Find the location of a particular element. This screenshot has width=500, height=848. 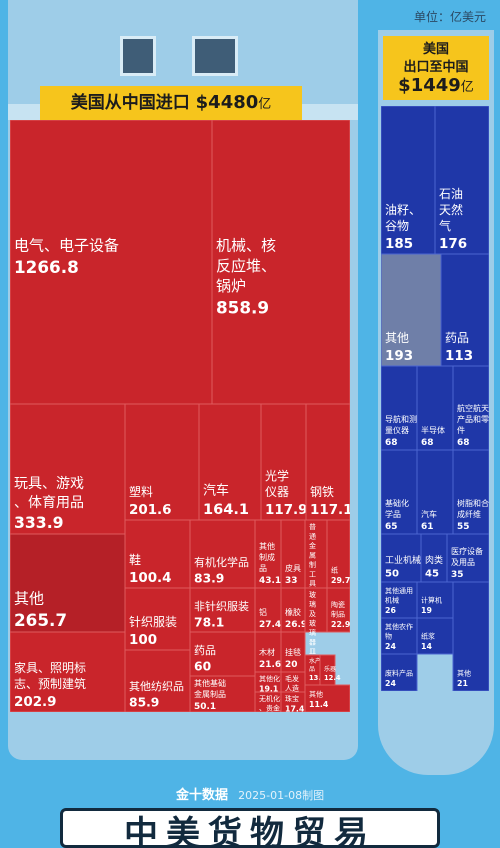

treemap-value: 20 is located at coordinates (291, 665).